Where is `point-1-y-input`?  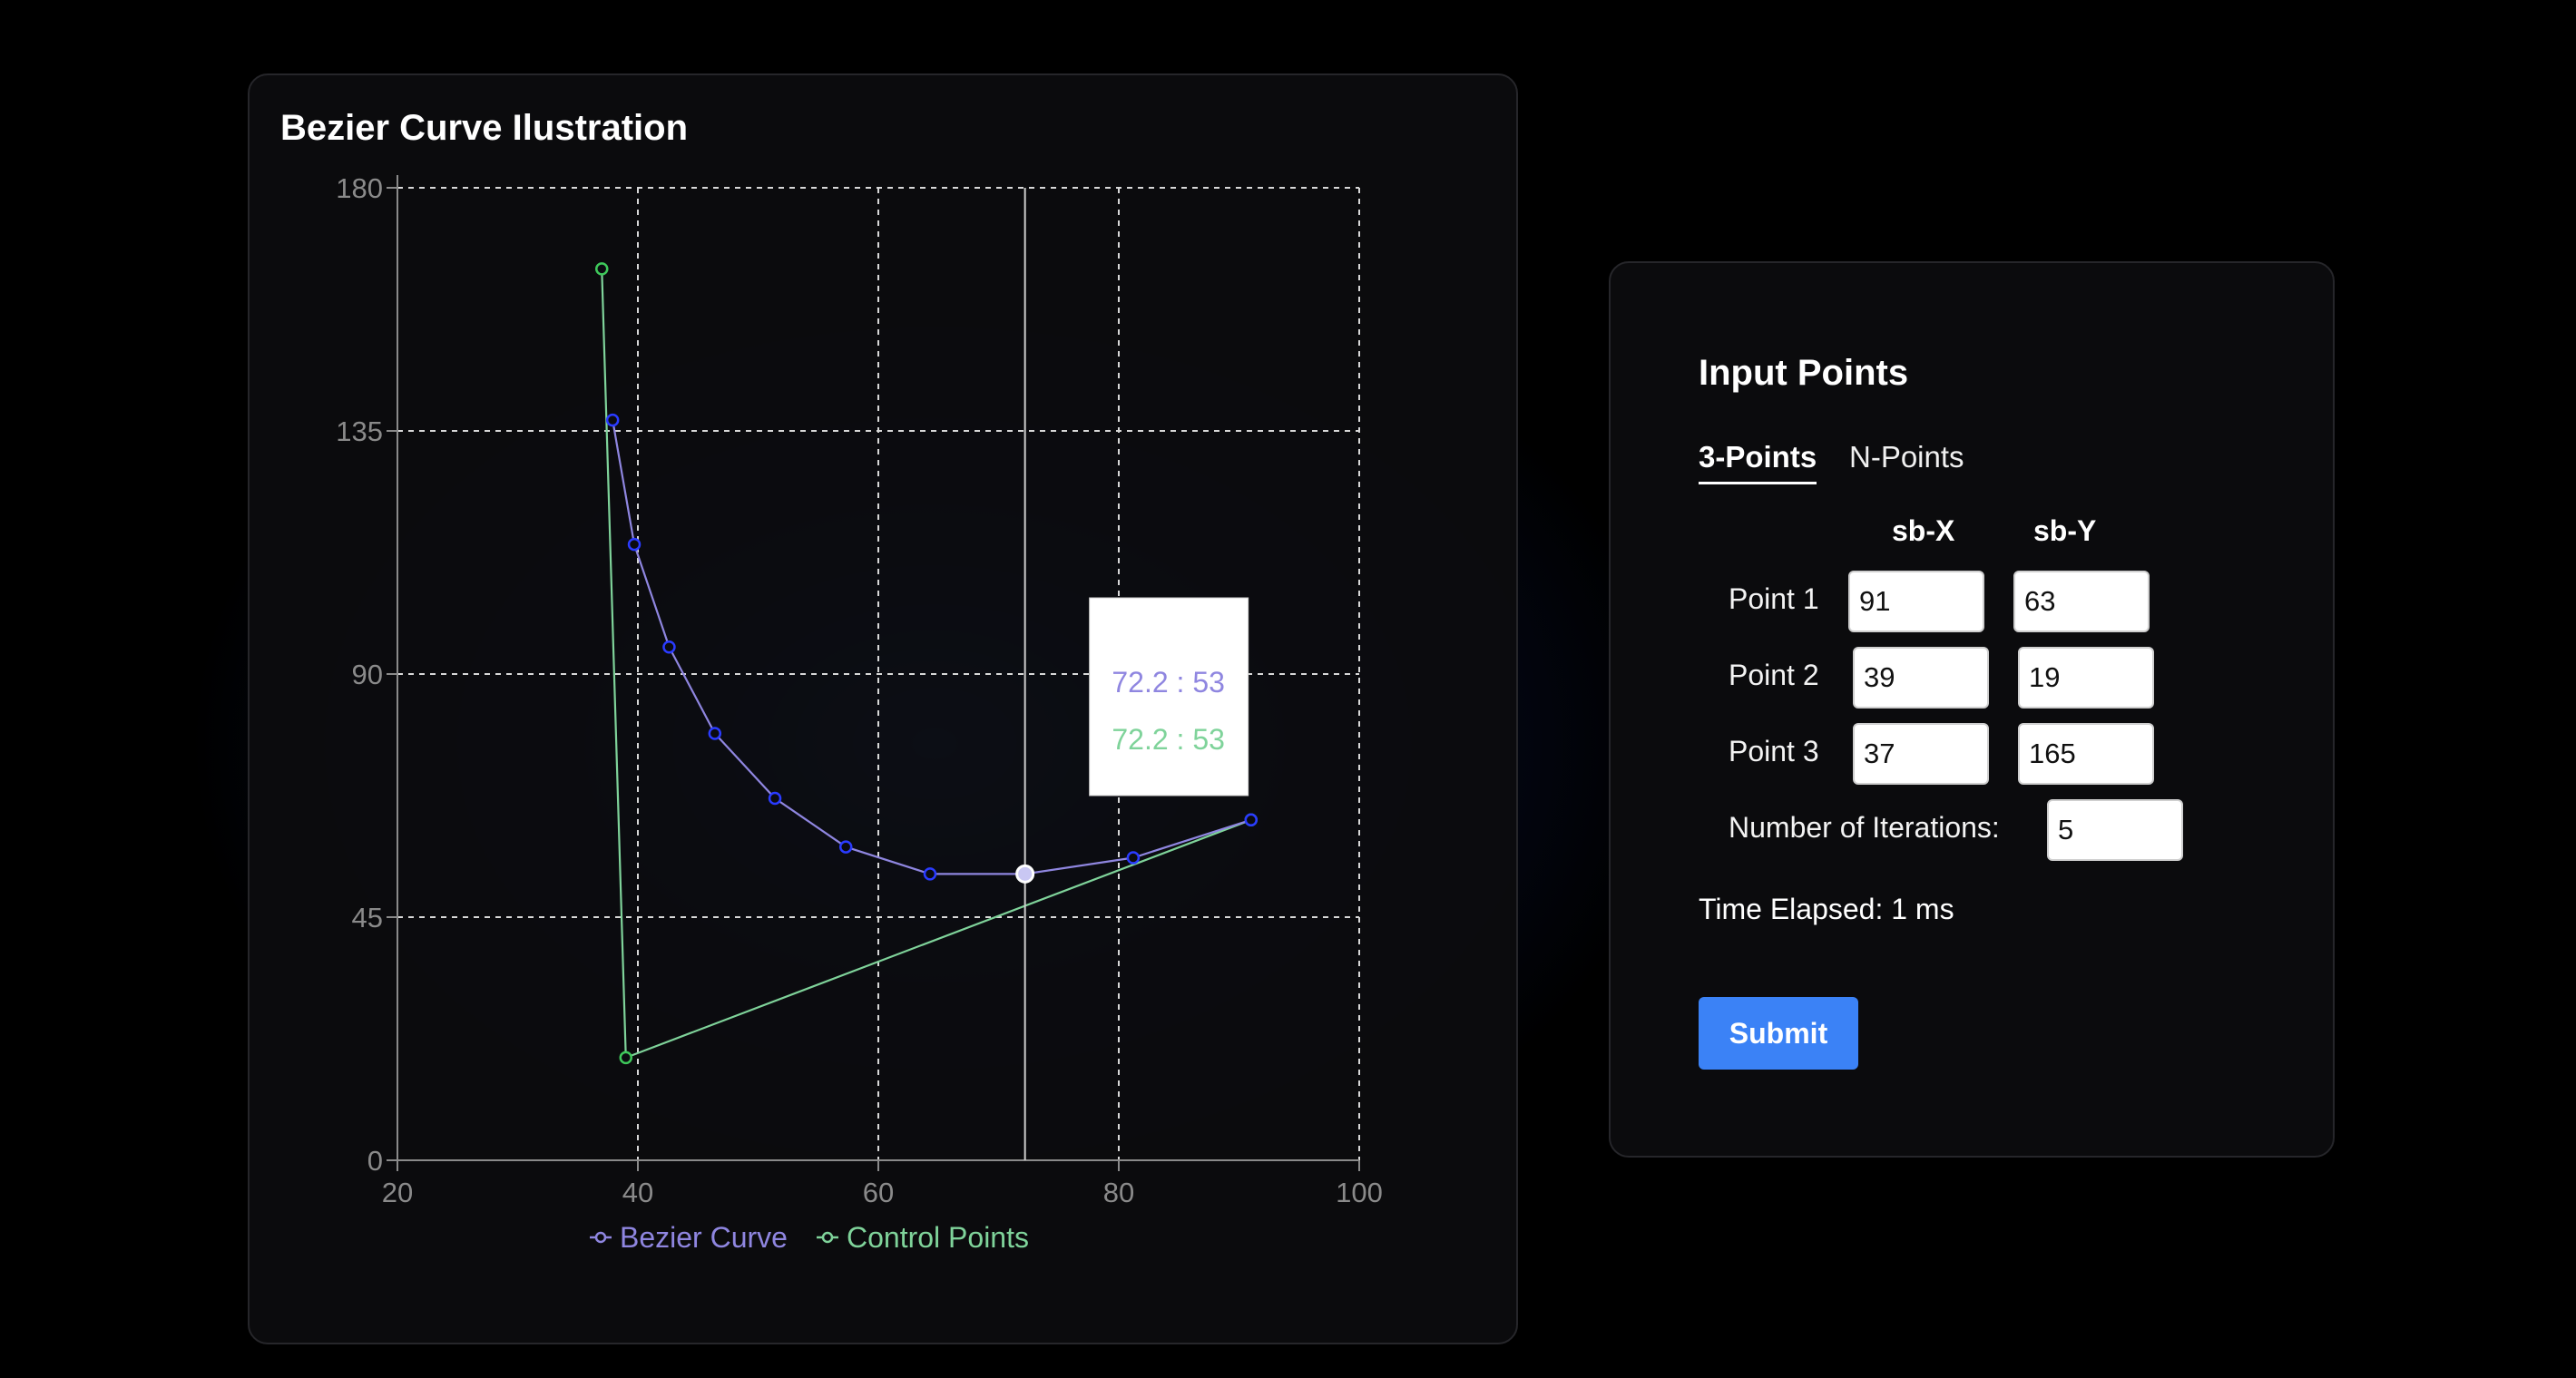 point-1-y-input is located at coordinates (2081, 601).